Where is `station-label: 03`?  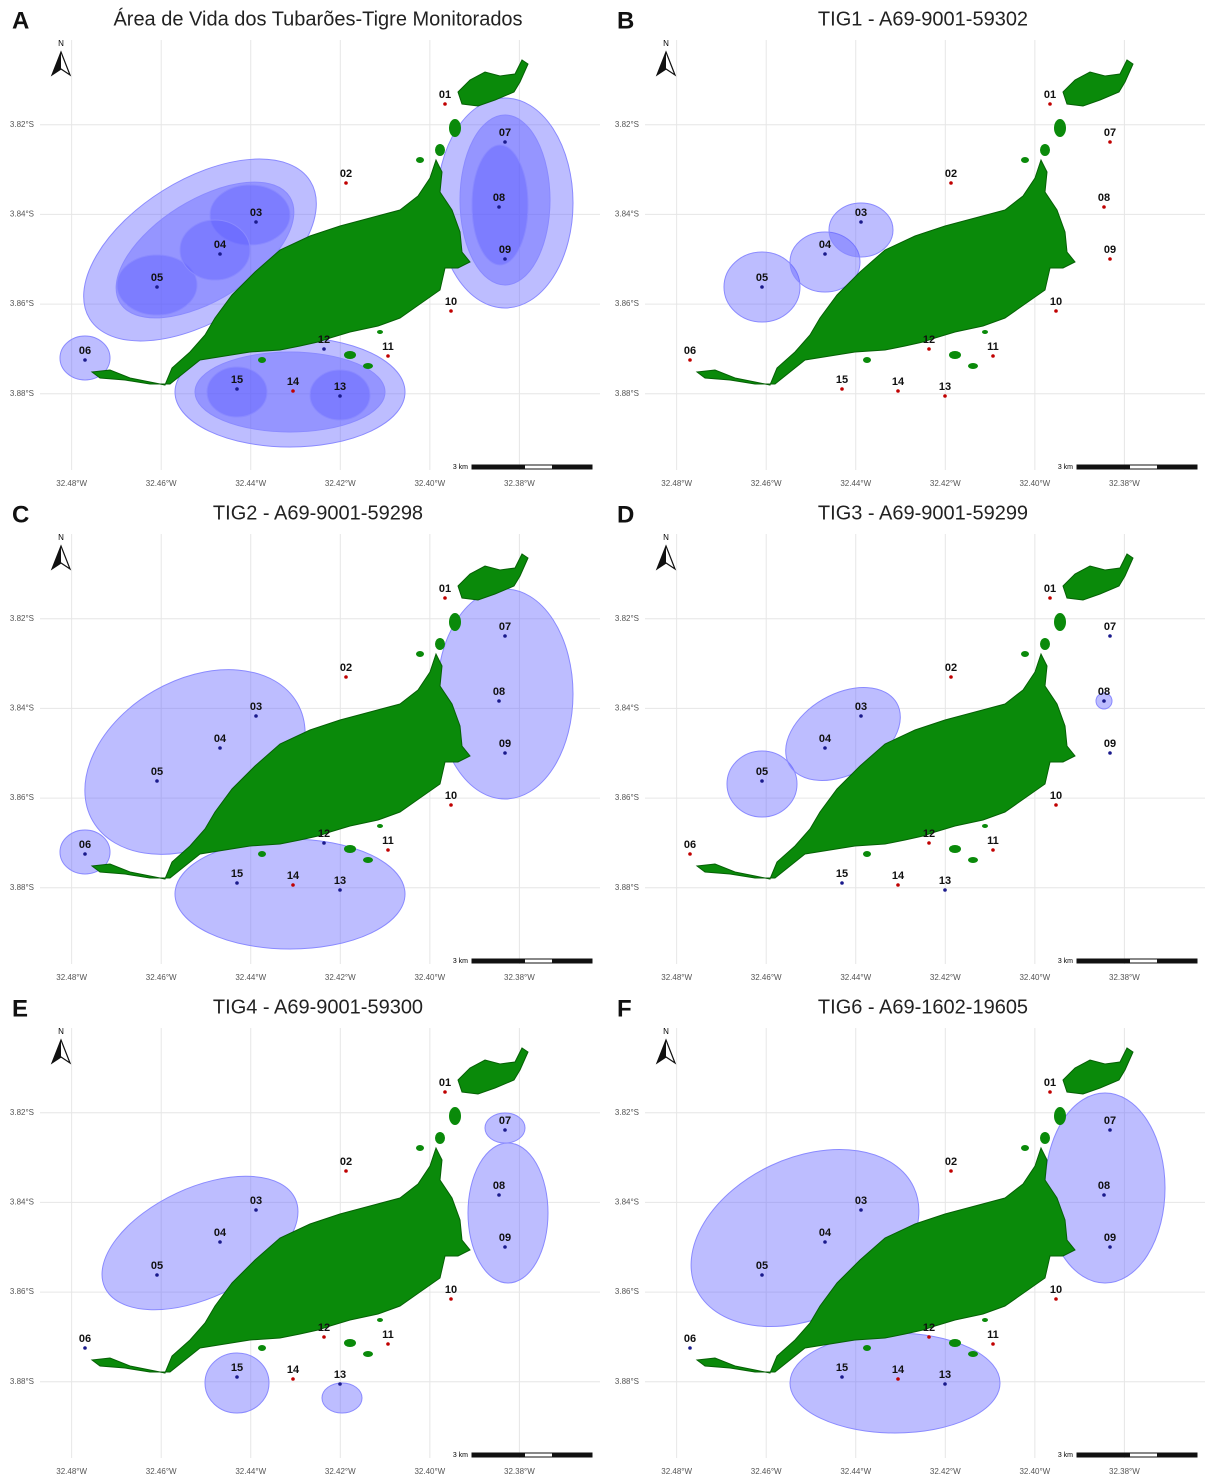
station-label: 03 is located at coordinates (256, 707).